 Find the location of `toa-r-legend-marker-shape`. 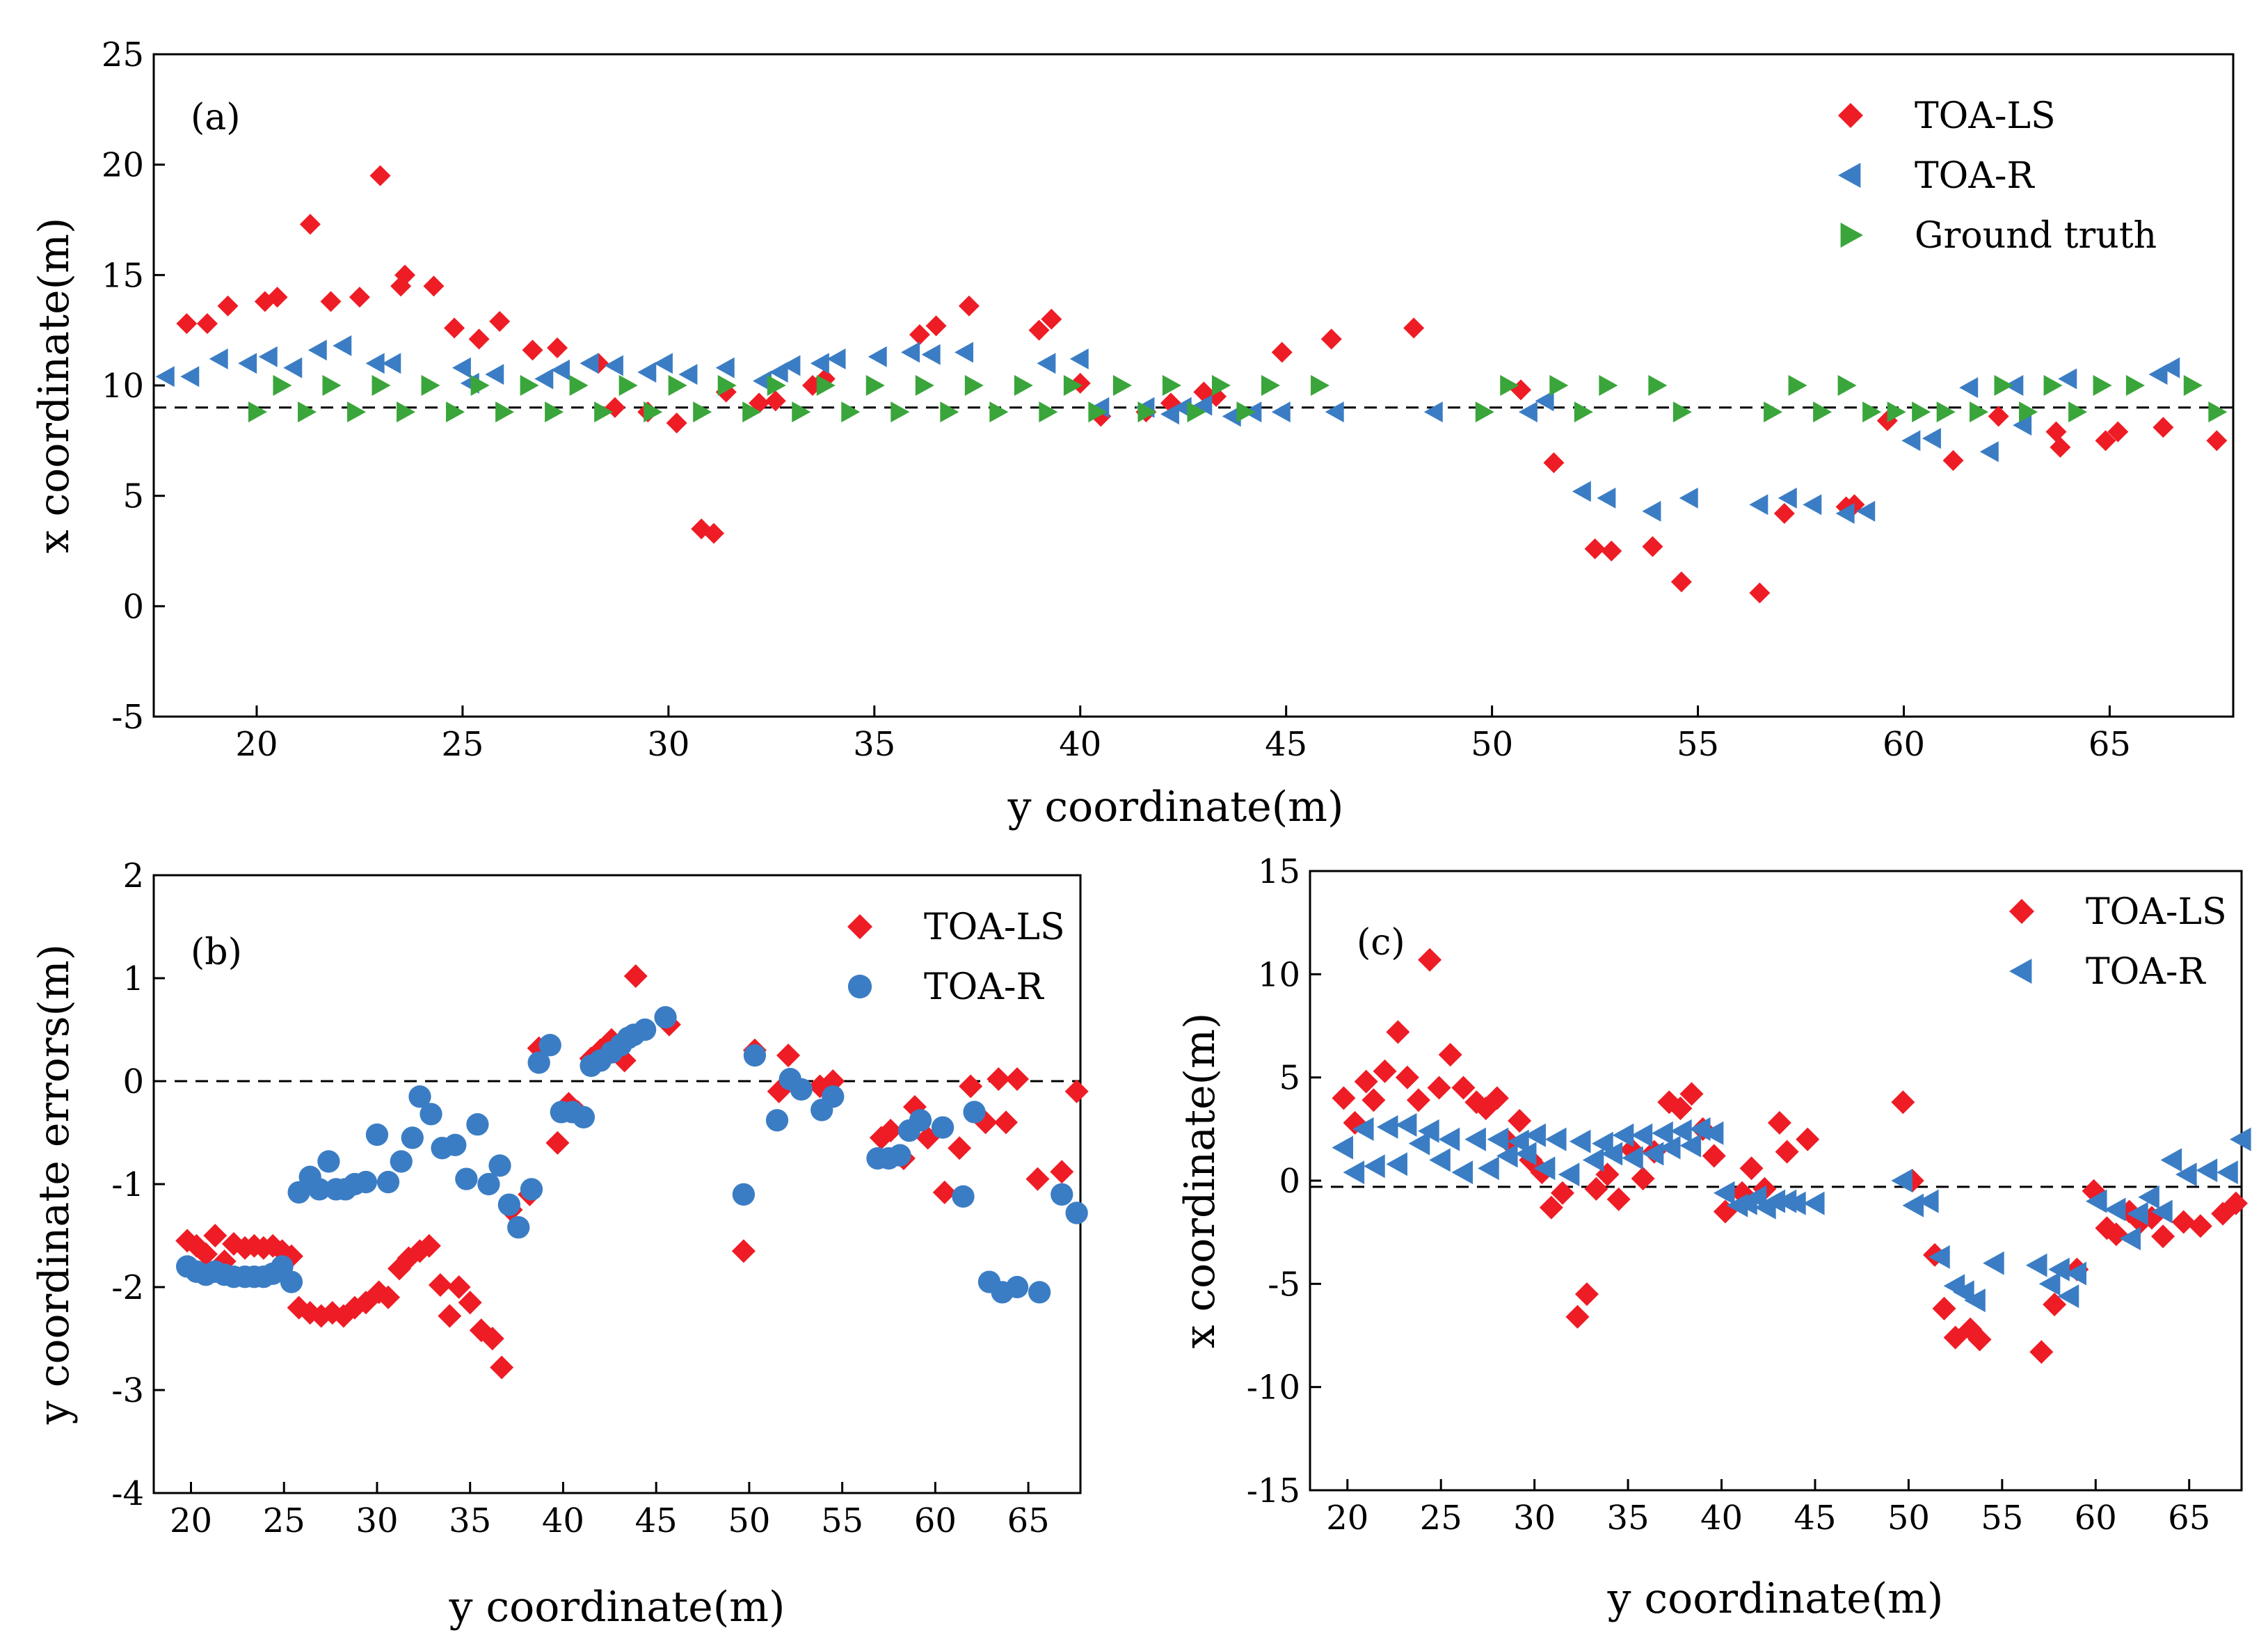

toa-r-legend-marker-shape is located at coordinates (859, 987).